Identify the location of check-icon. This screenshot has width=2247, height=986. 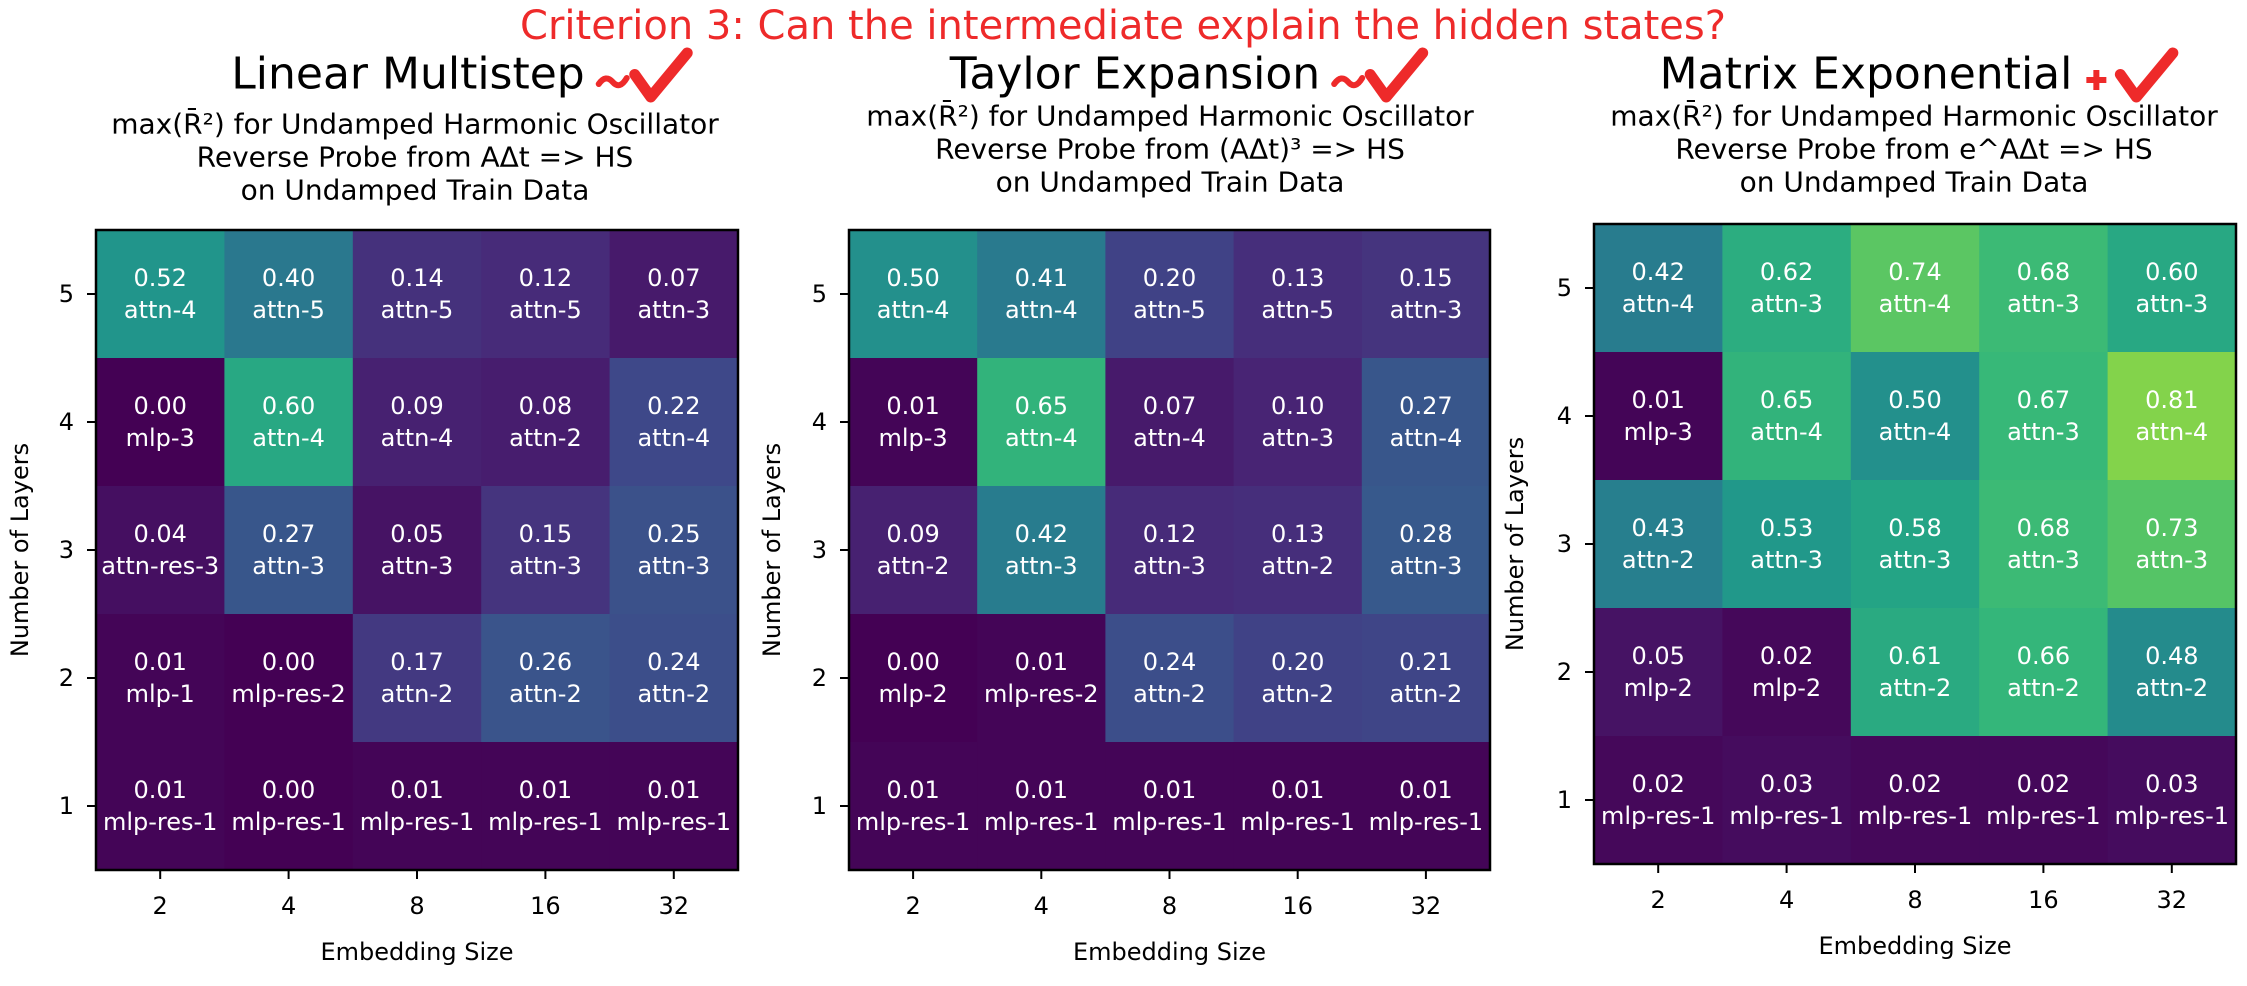
(2146, 75).